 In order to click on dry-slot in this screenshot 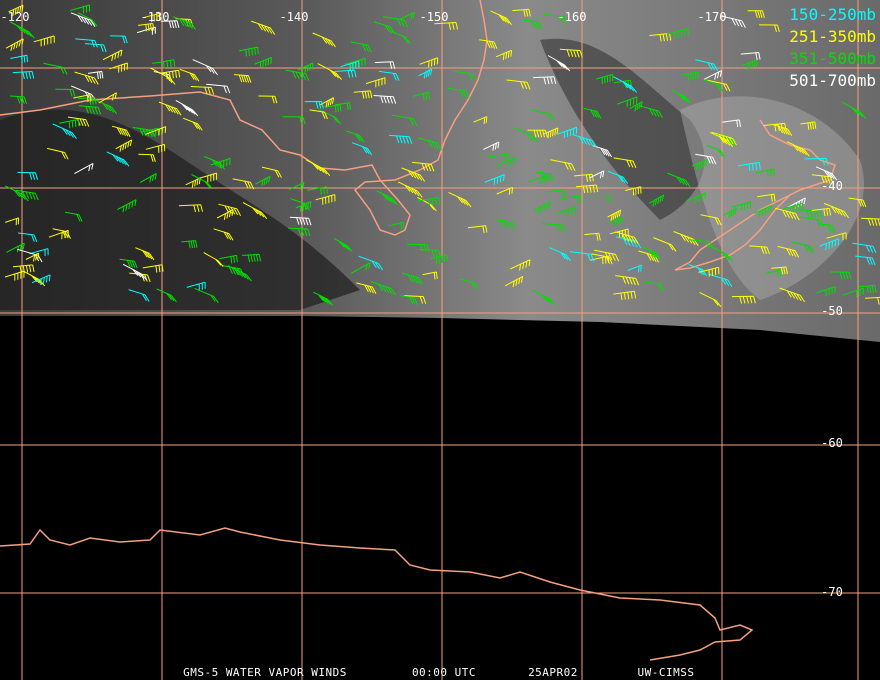, I will do `click(622, 129)`.